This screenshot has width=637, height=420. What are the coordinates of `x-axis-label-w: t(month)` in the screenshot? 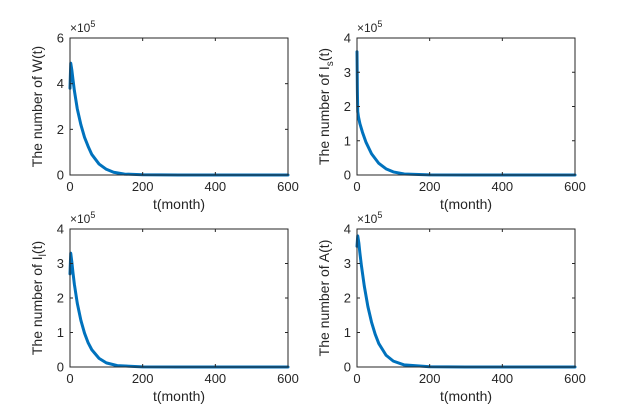 It's located at (179, 204).